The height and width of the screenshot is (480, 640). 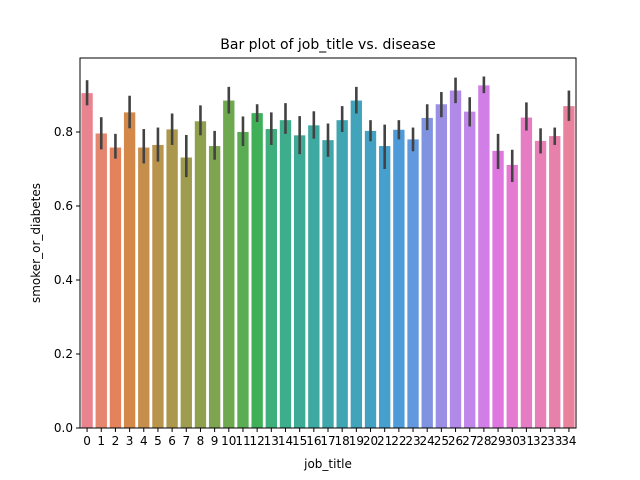 What do you see at coordinates (130, 441) in the screenshot?
I see `x-tick-label: 3` at bounding box center [130, 441].